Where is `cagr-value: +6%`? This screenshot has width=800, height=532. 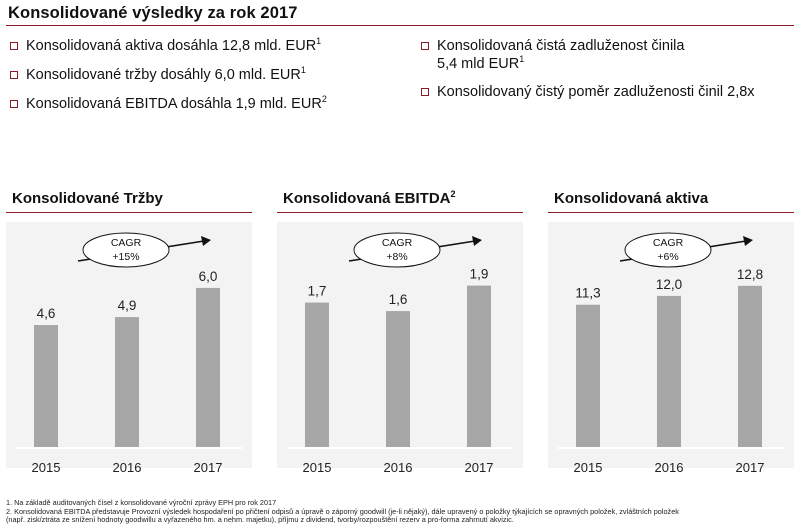 cagr-value: +6% is located at coordinates (667, 257).